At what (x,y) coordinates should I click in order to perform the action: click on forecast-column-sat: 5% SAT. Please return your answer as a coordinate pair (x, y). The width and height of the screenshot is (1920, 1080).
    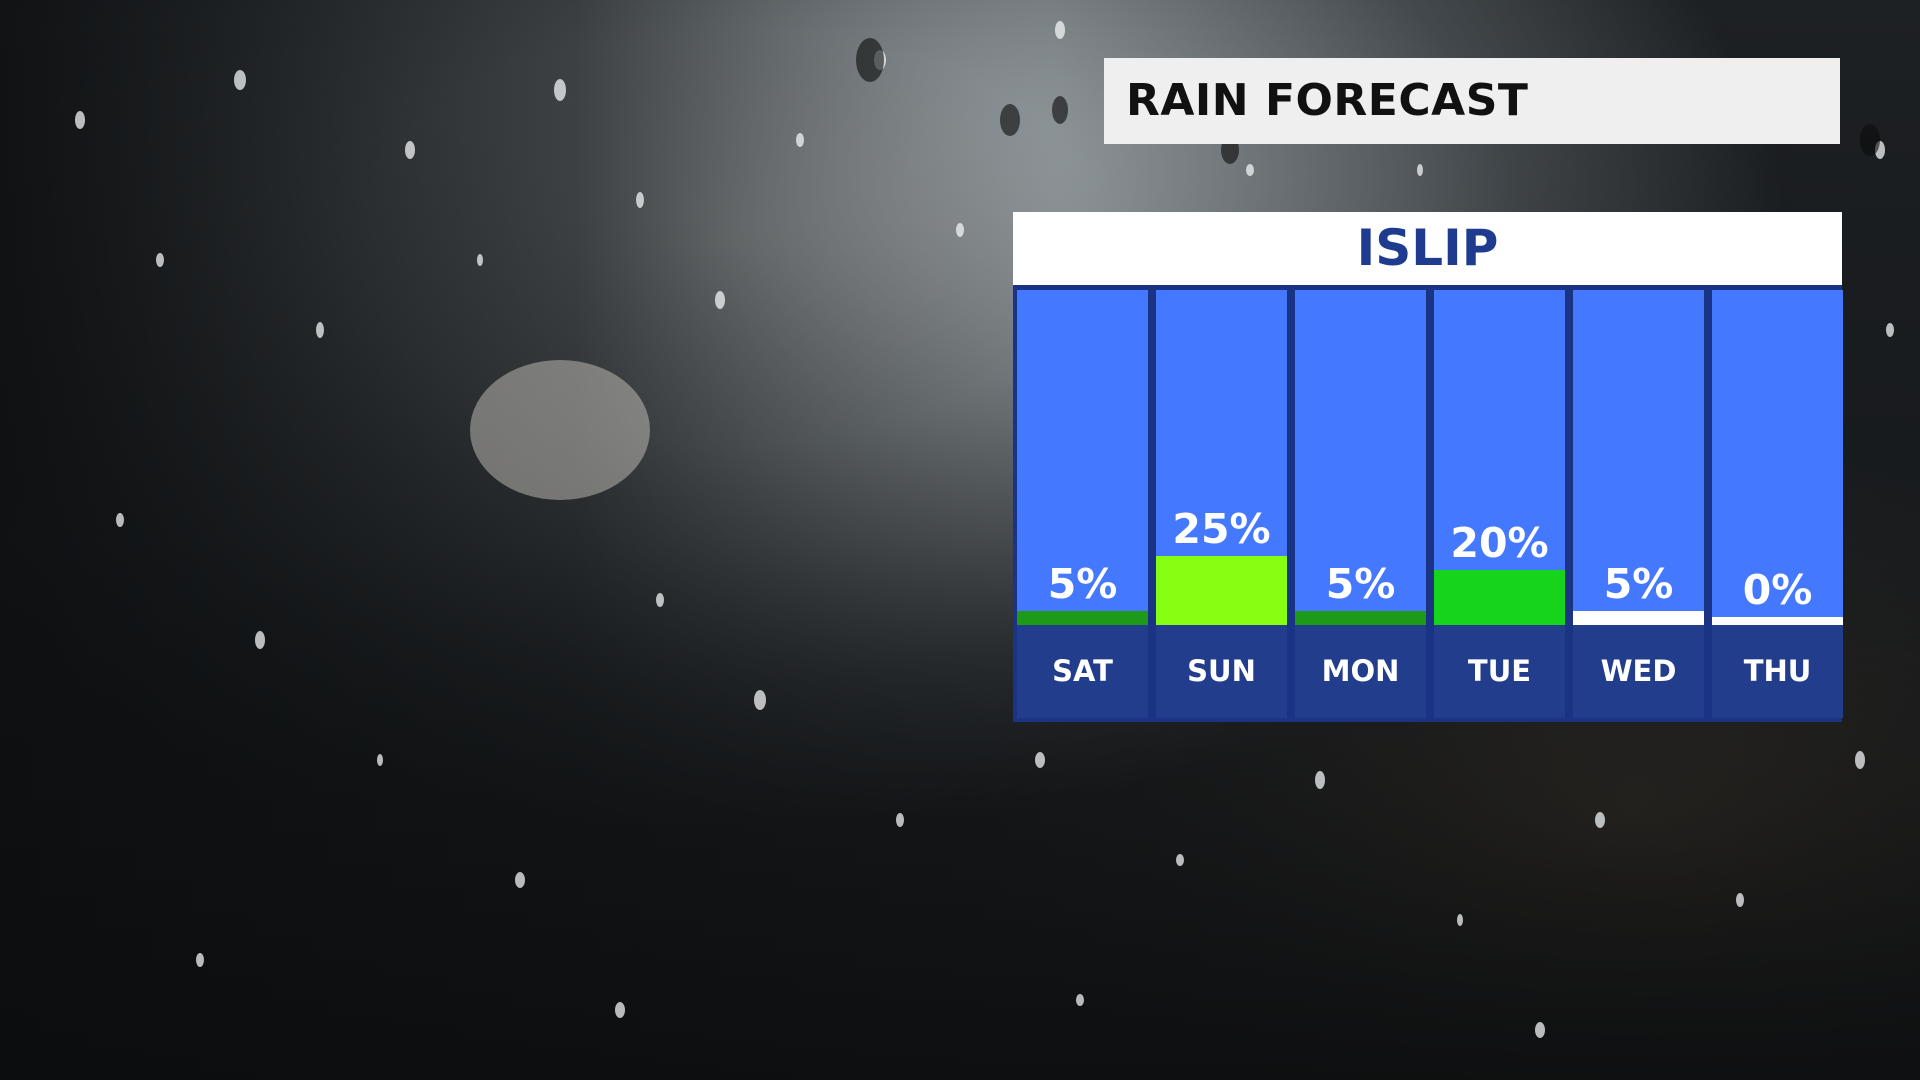
    Looking at the image, I should click on (1082, 504).